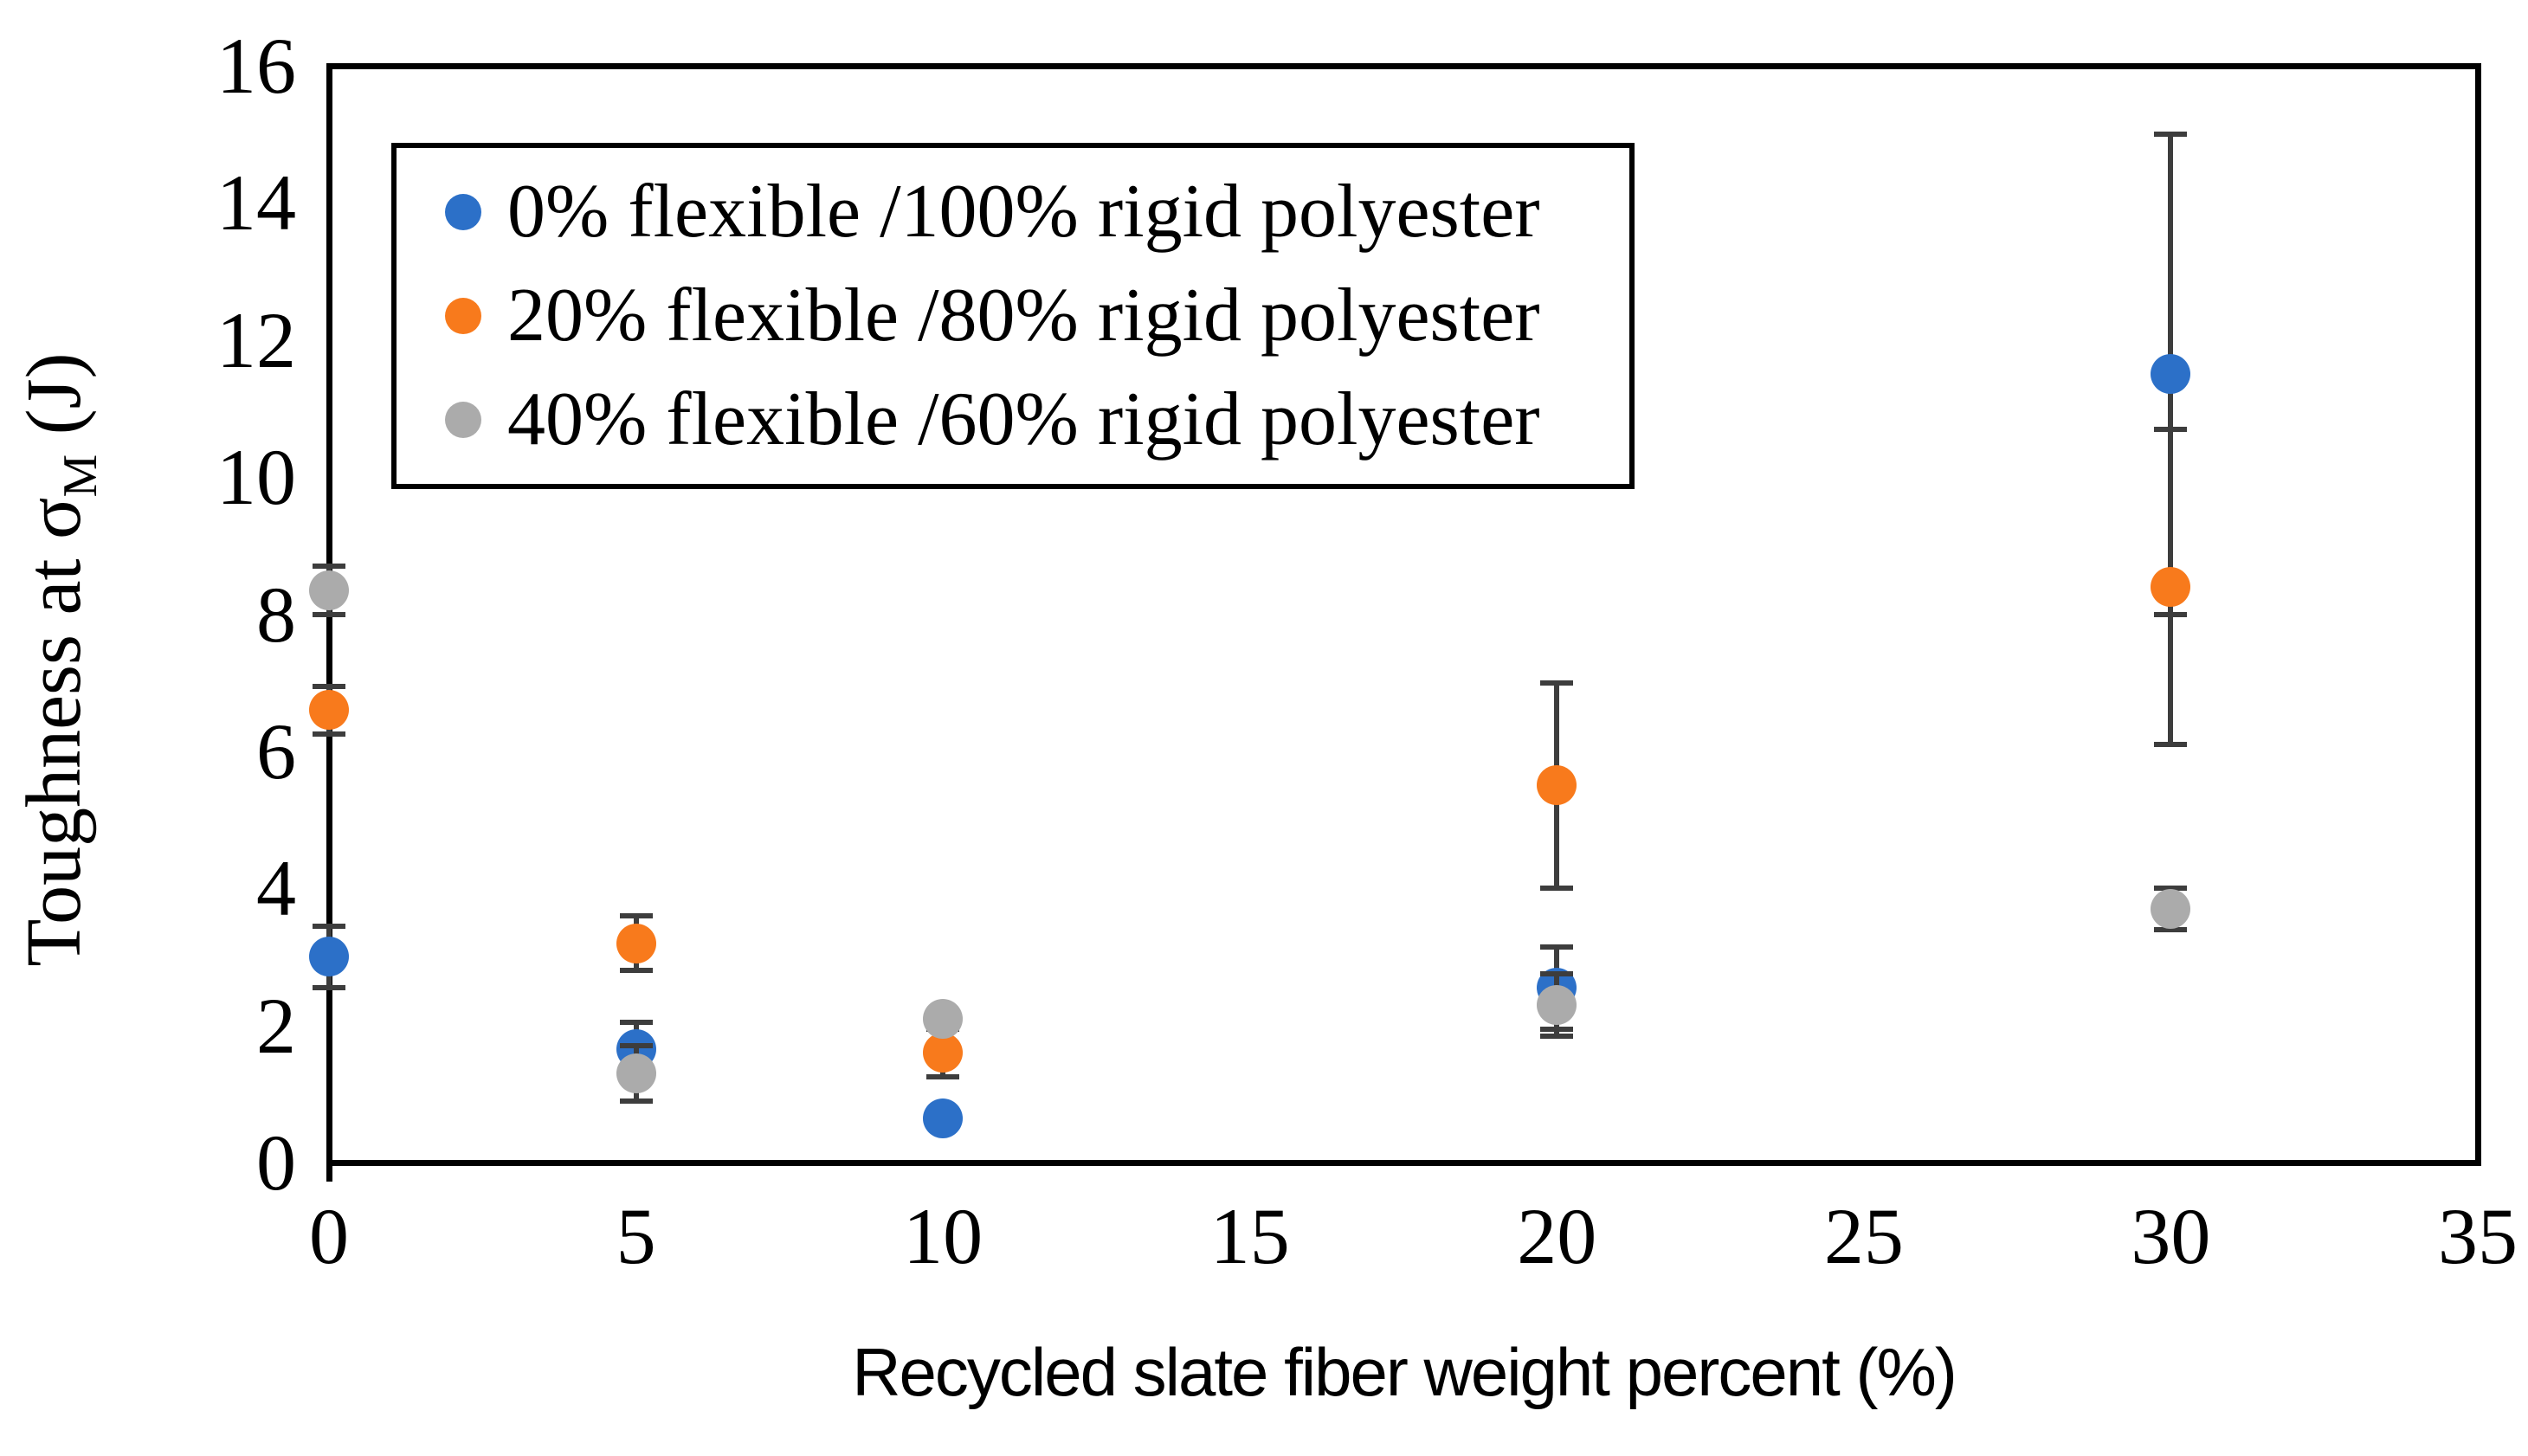 The height and width of the screenshot is (1456, 2528). What do you see at coordinates (1863, 1236) in the screenshot?
I see `x-tick-label: 25` at bounding box center [1863, 1236].